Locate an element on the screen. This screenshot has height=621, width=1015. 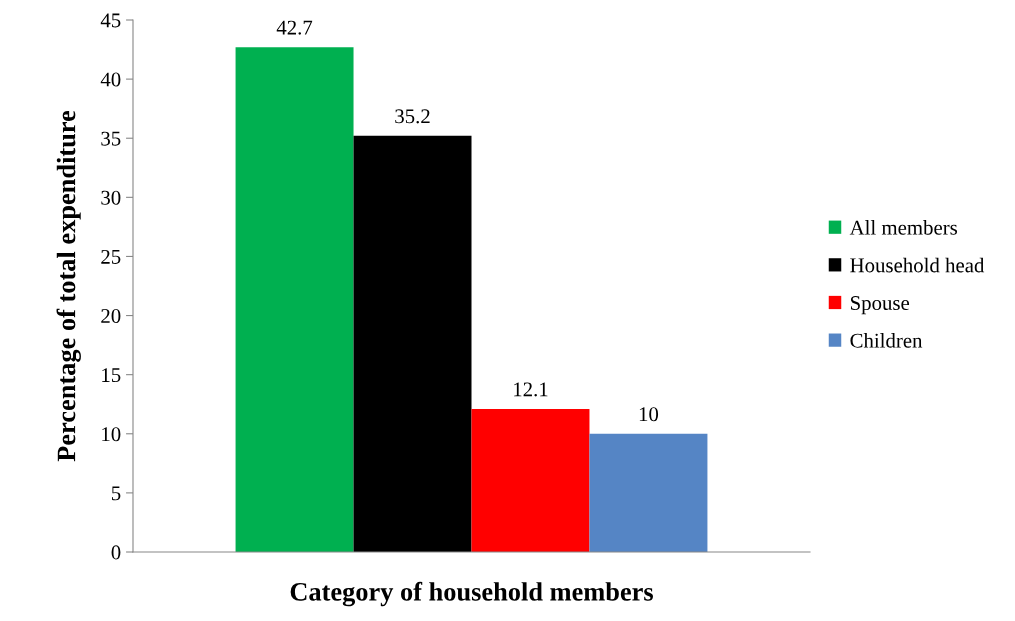
y-tick-label: 25 is located at coordinates (111, 256).